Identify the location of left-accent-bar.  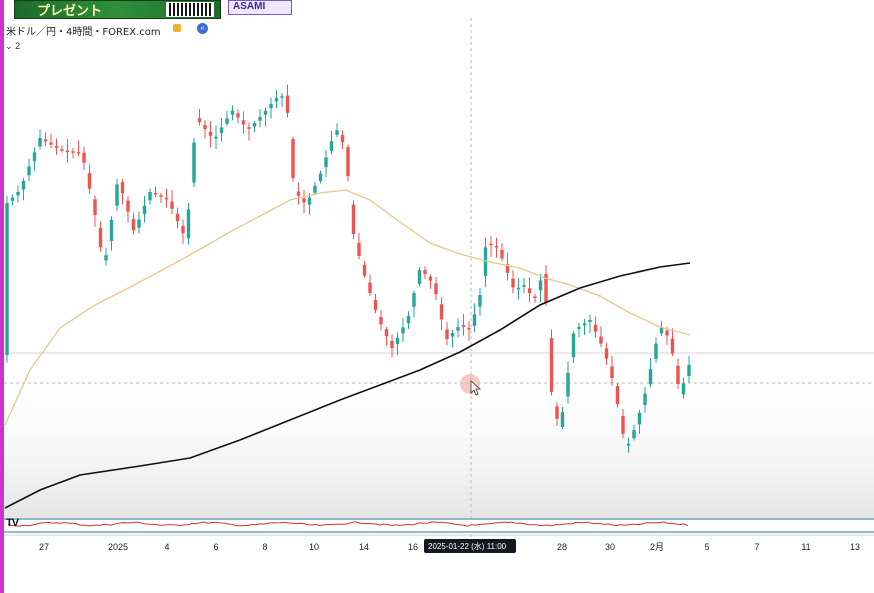
(2, 296).